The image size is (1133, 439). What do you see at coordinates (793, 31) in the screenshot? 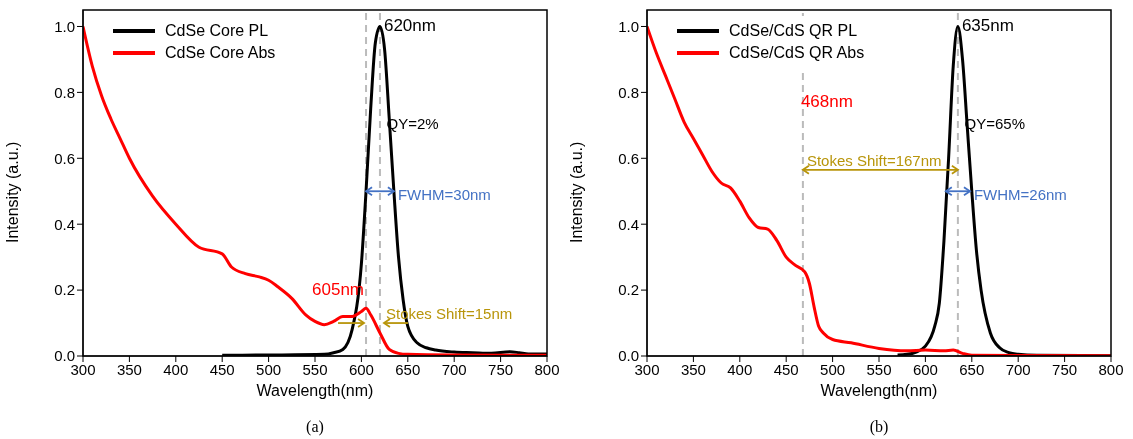
I see `legend-label: CdSe/CdS QR PL` at bounding box center [793, 31].